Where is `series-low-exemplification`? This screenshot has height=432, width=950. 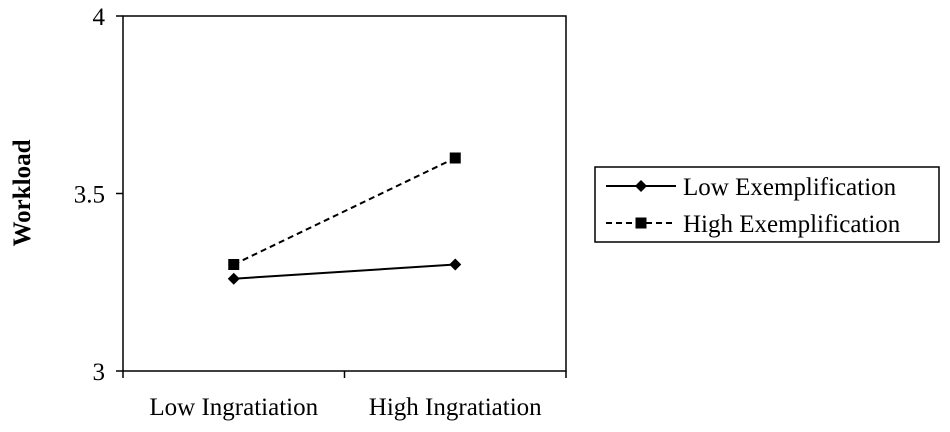 series-low-exemplification is located at coordinates (344, 271).